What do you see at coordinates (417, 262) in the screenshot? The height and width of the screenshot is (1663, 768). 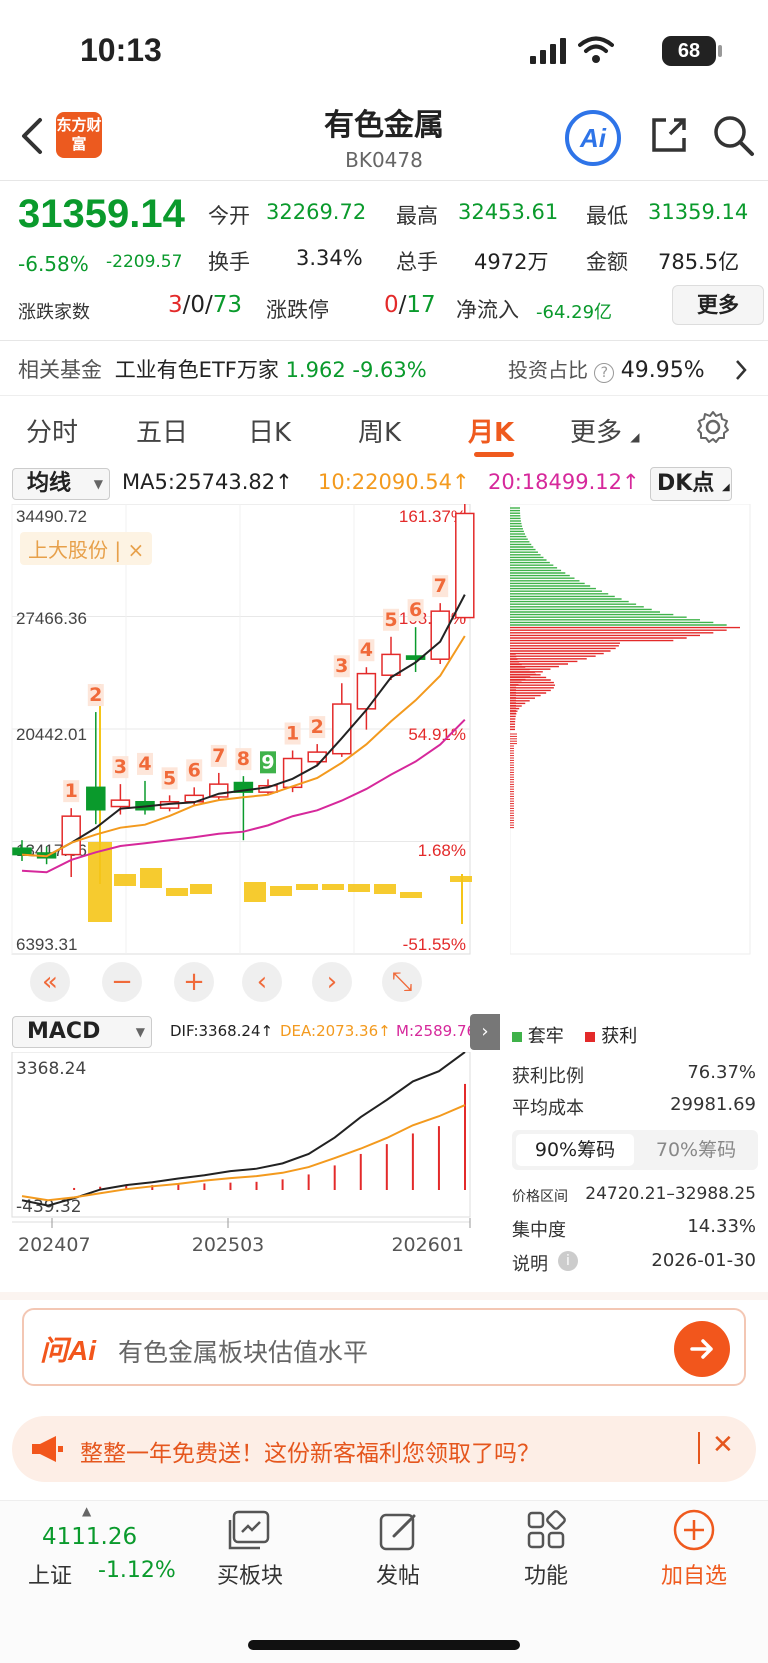 I see `volume-label: 总手` at bounding box center [417, 262].